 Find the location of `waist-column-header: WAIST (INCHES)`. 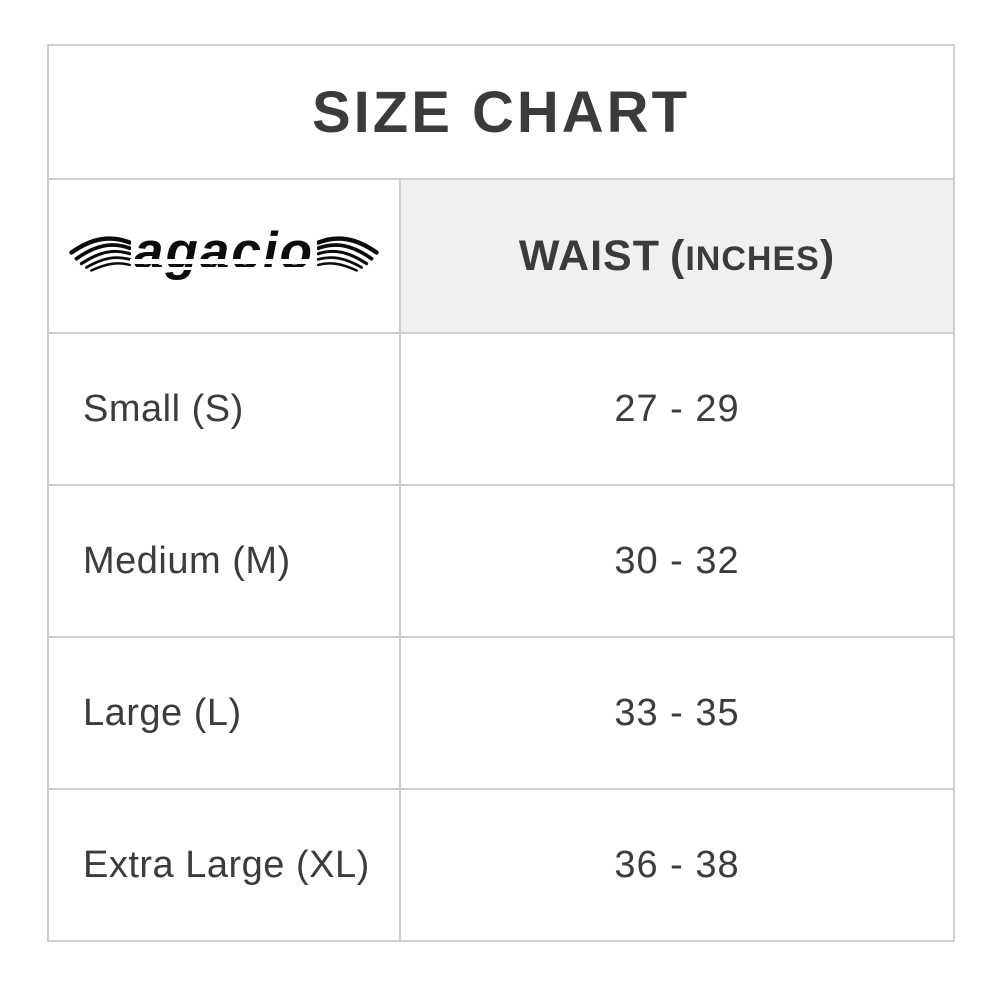

waist-column-header: WAIST (INCHES) is located at coordinates (677, 256).